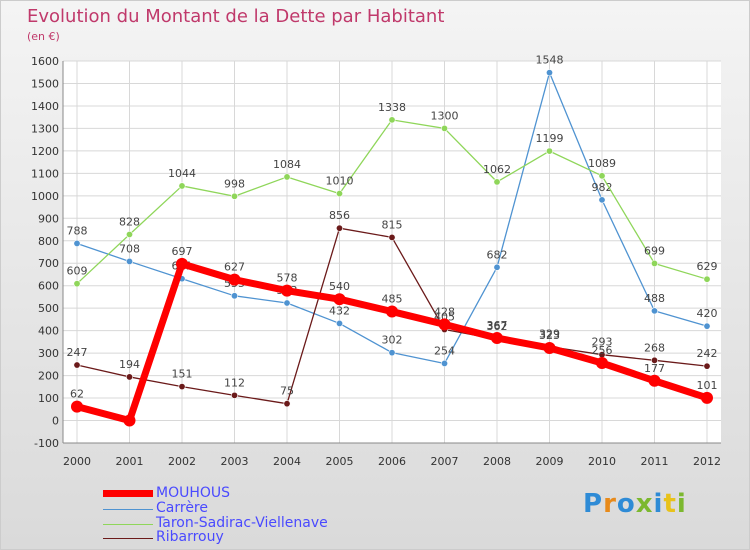  What do you see at coordinates (77, 230) in the screenshot?
I see `data-label-carr-re: 788` at bounding box center [77, 230].